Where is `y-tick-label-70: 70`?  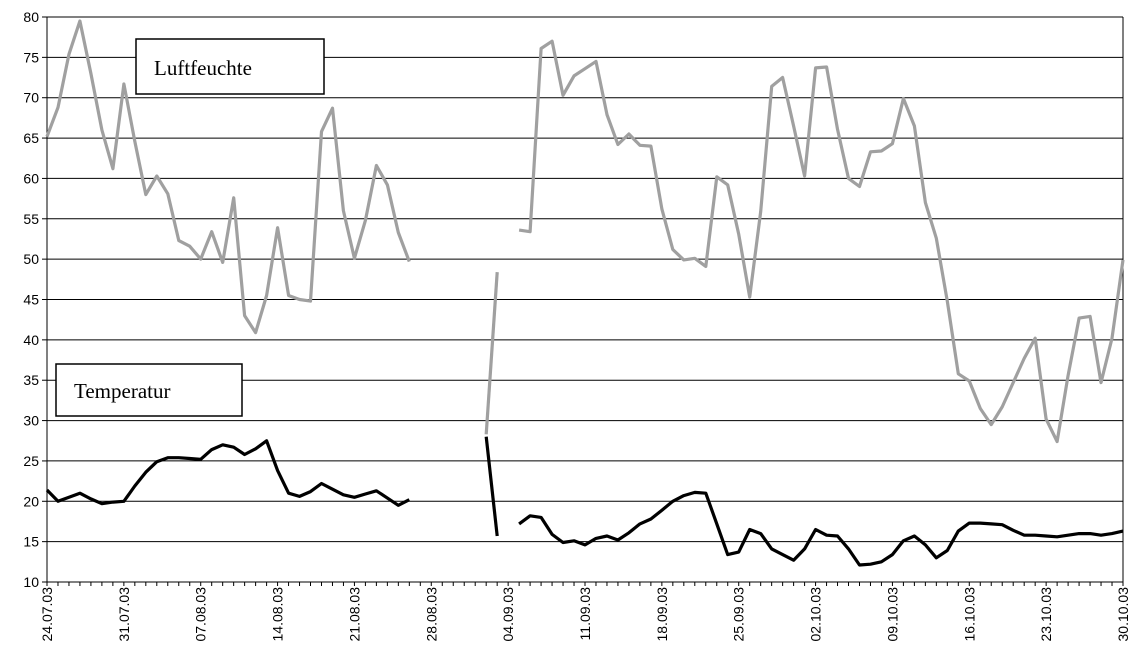
y-tick-label-70: 70 is located at coordinates (31, 98).